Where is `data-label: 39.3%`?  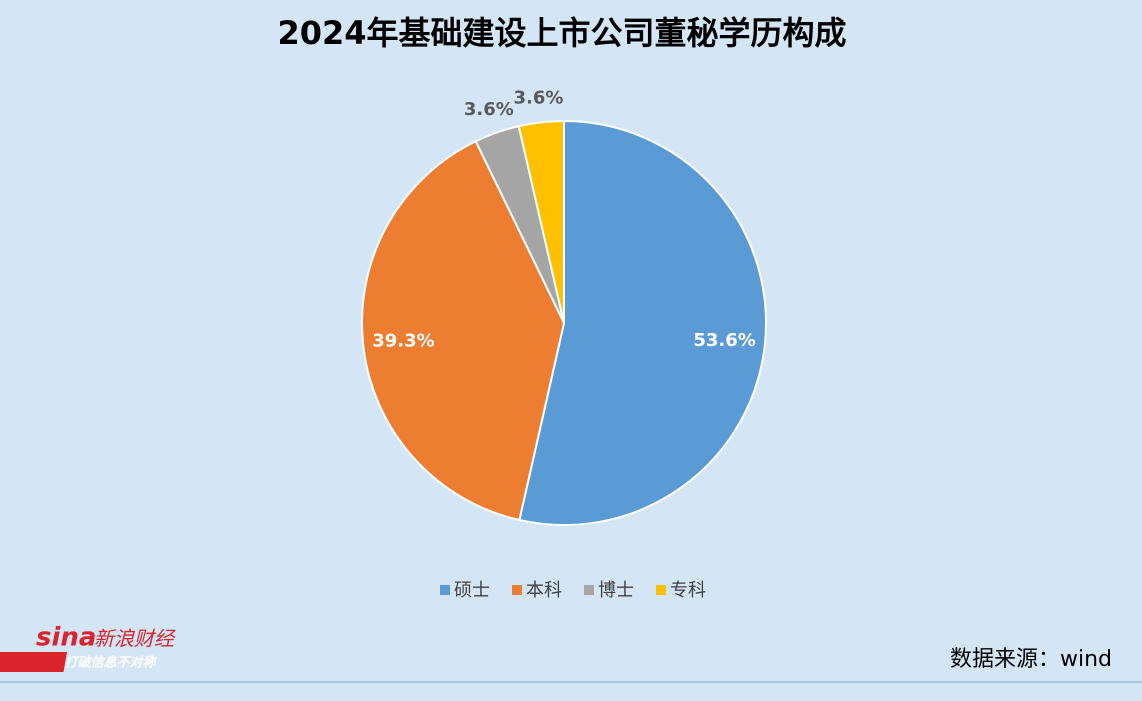
data-label: 39.3% is located at coordinates (403, 340).